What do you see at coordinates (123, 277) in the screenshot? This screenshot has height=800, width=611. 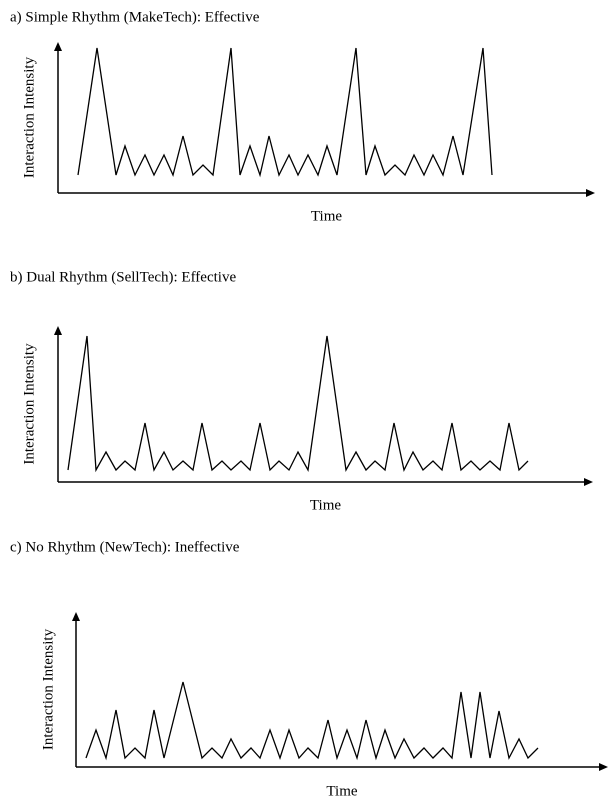 I see `chart-title: b) Dual Rhythm (SellTech): Effective` at bounding box center [123, 277].